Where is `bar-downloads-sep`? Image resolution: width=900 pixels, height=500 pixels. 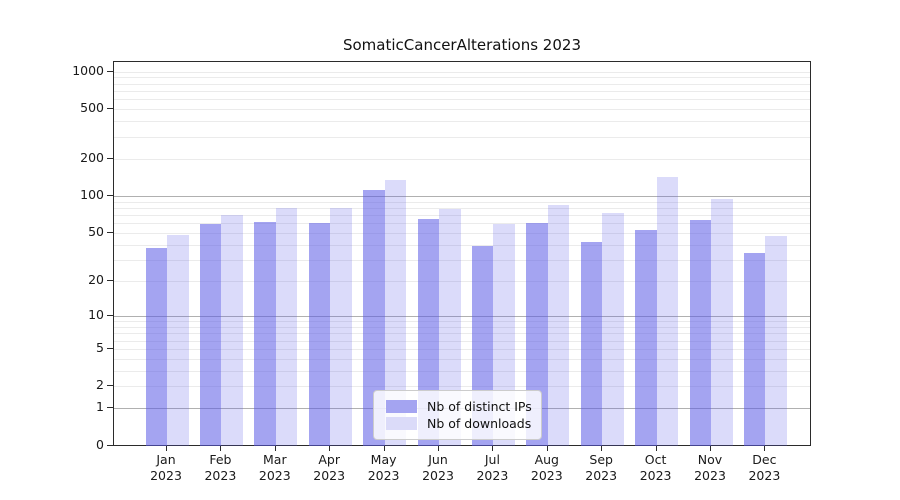 bar-downloads-sep is located at coordinates (613, 329).